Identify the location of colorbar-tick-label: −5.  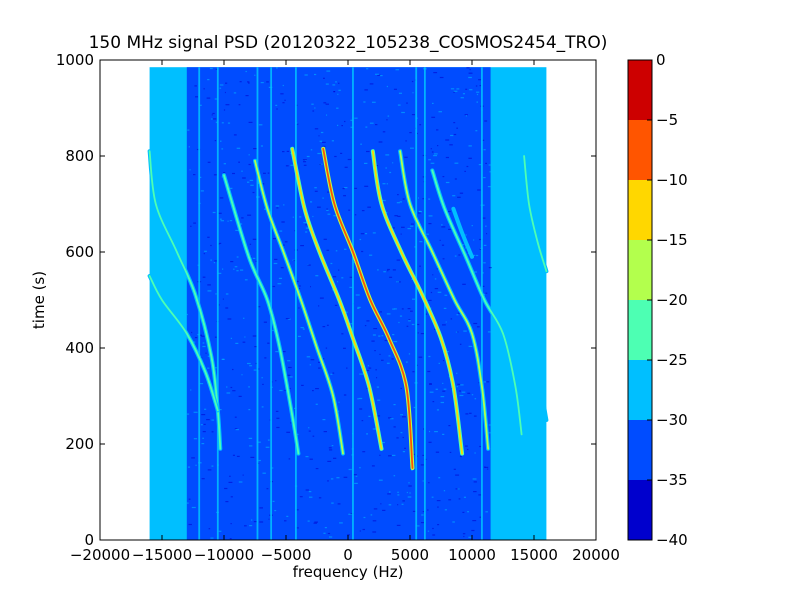
(667, 120).